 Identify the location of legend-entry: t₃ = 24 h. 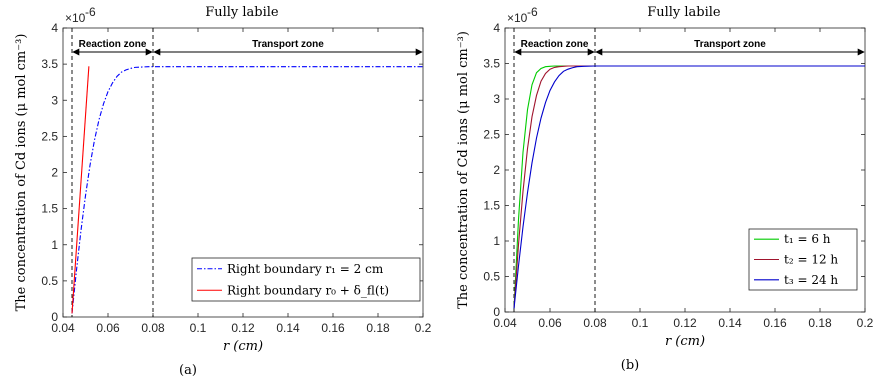
(811, 280).